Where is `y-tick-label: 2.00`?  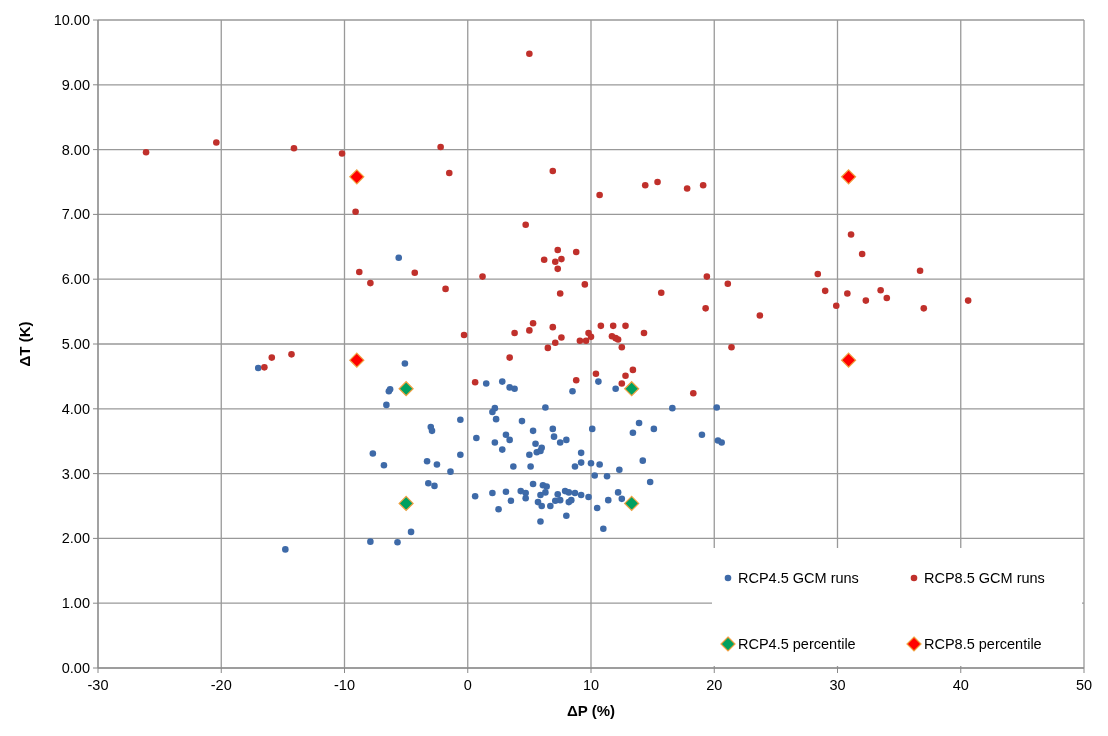
y-tick-label: 2.00 is located at coordinates (75, 538).